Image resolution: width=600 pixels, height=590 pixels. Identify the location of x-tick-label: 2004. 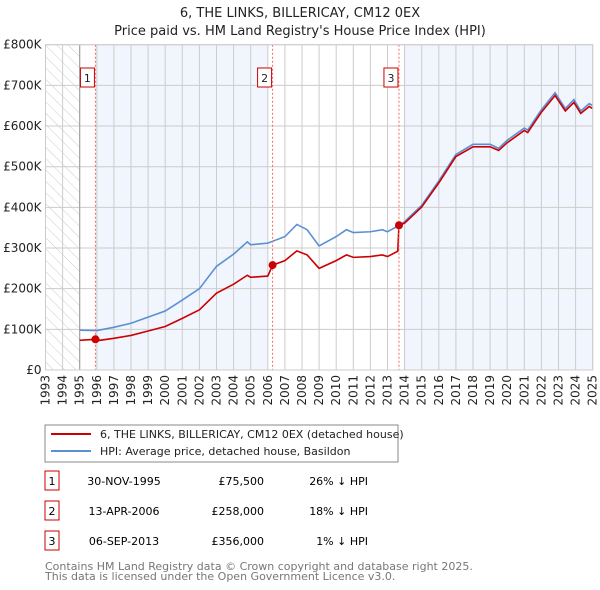
(234, 390).